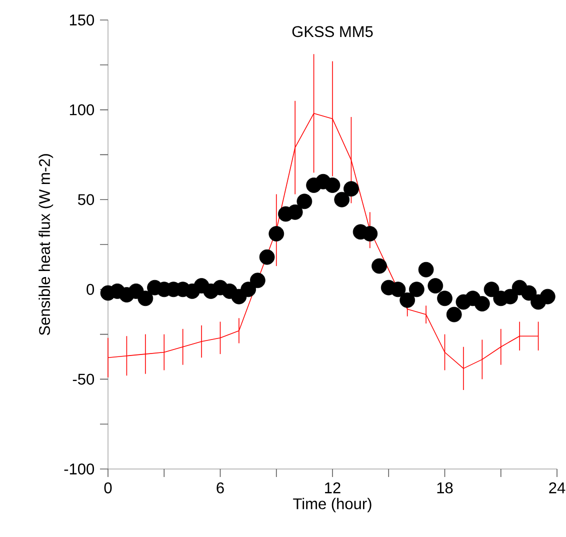 Image resolution: width=566 pixels, height=537 pixels. What do you see at coordinates (220, 488) in the screenshot?
I see `x-tick-label: 6` at bounding box center [220, 488].